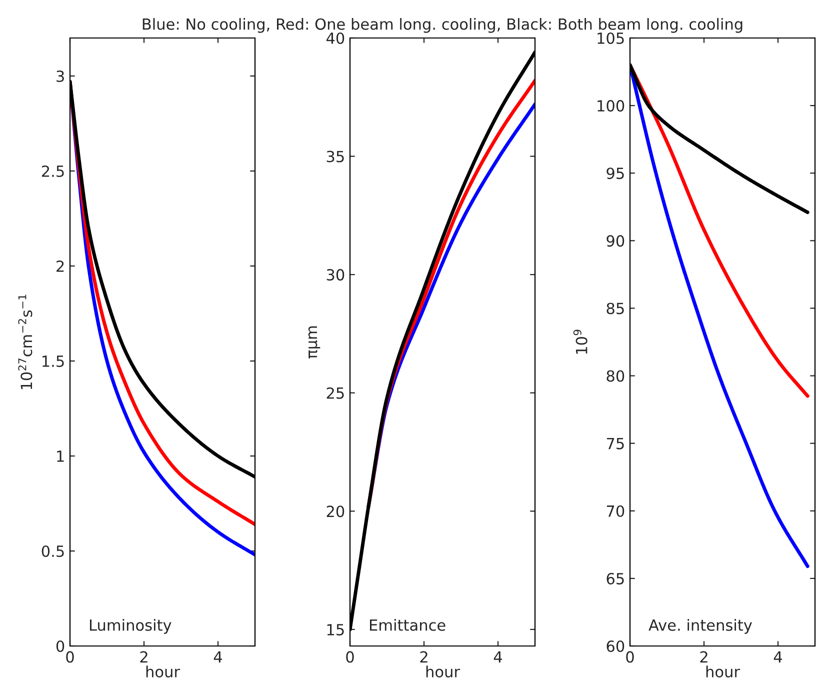 The image size is (822, 689). I want to click on y-tick-label: 1.5, so click(53, 362).